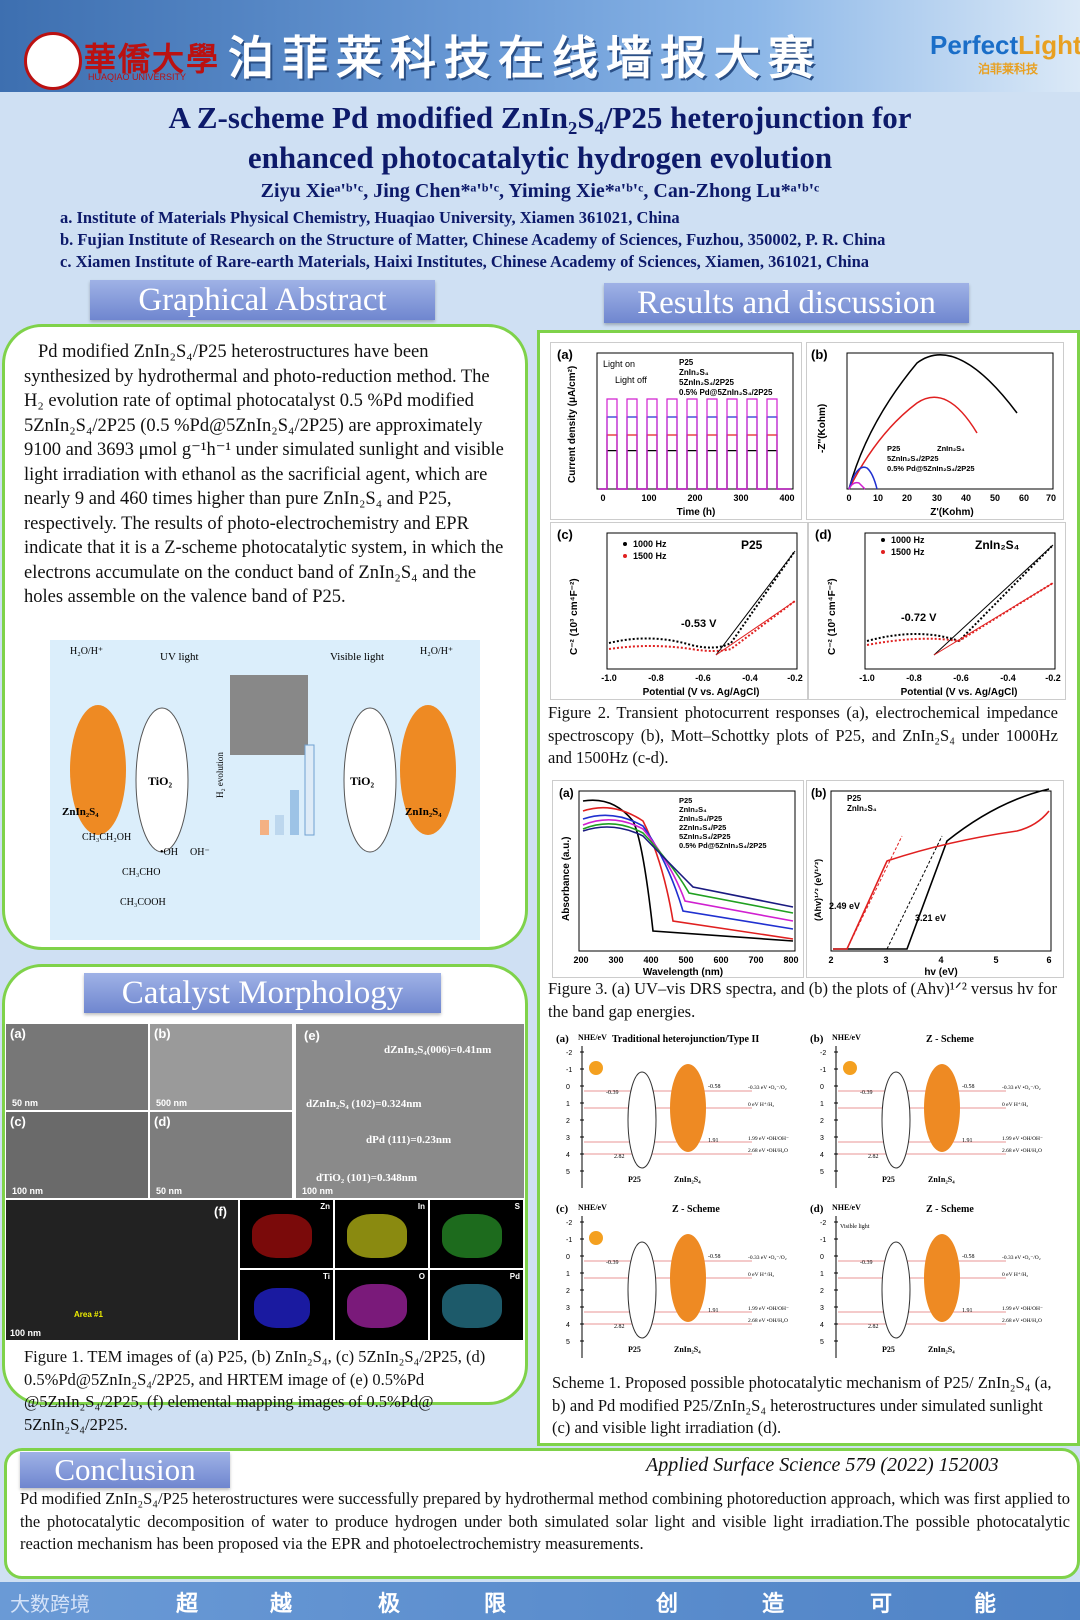  What do you see at coordinates (269, 715) in the screenshot?
I see `sem-inset` at bounding box center [269, 715].